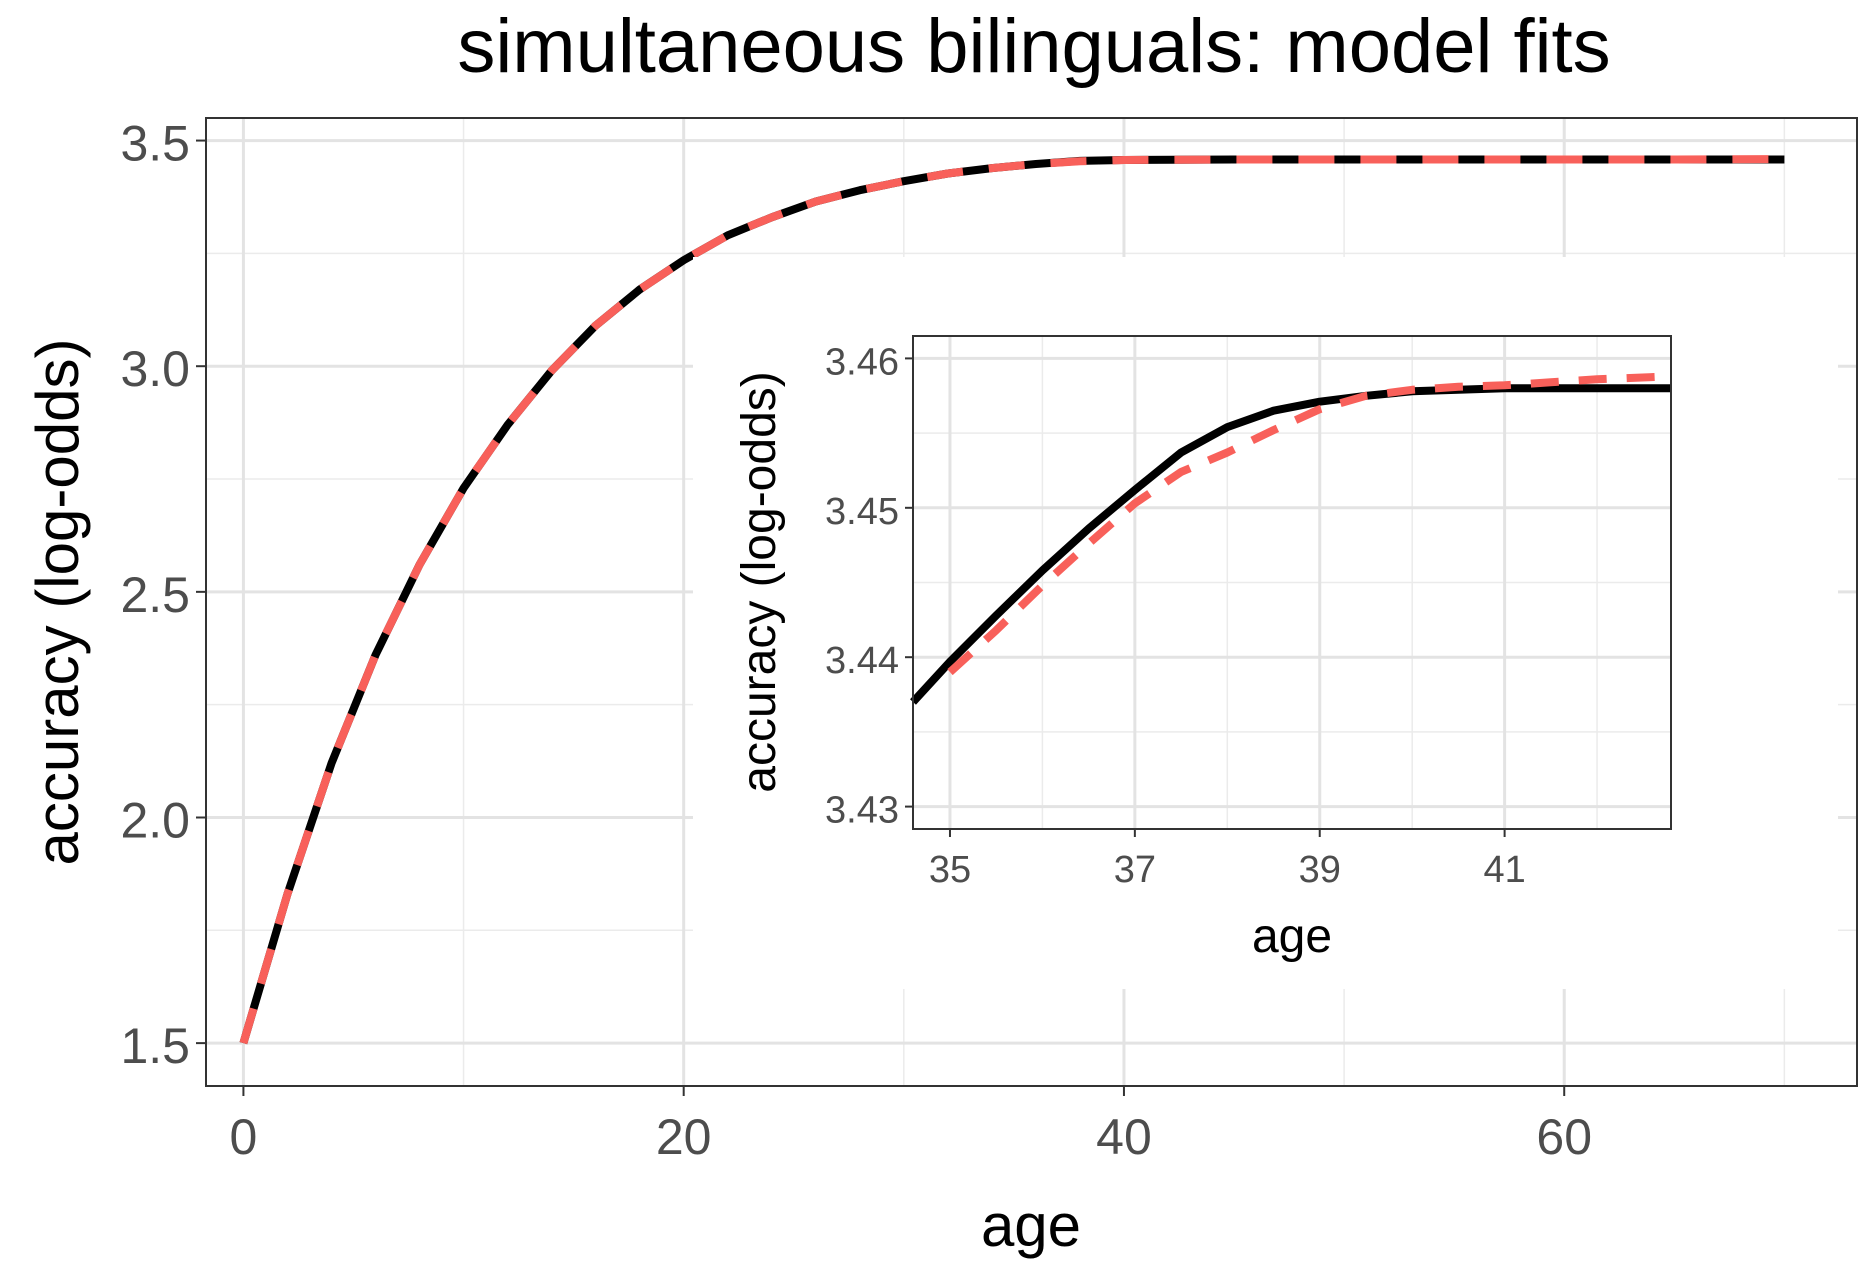 This screenshot has height=1264, width=1861. I want to click on inset-series-solid-line, so click(1290, 544).